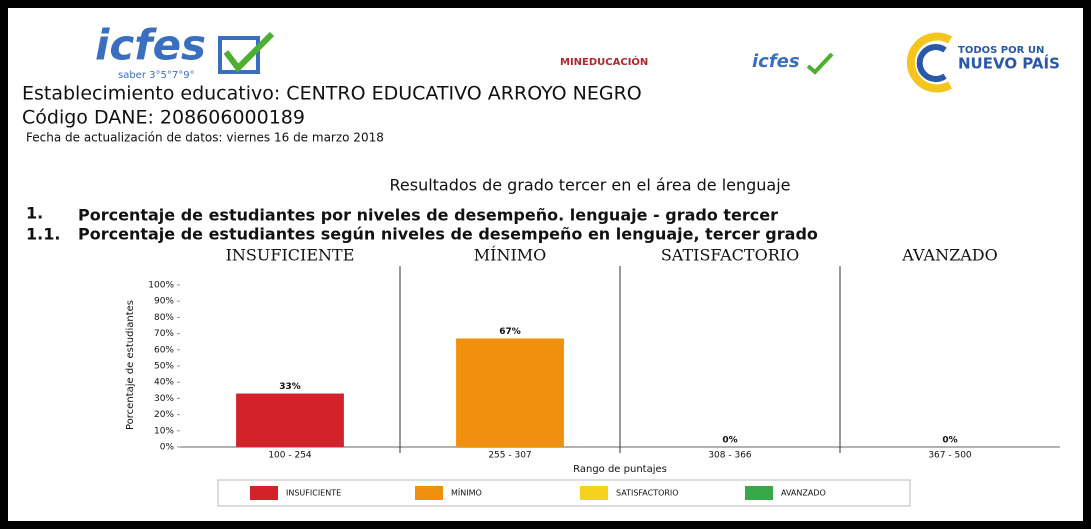  What do you see at coordinates (647, 493) in the screenshot?
I see `legend-label: SATISFACTORIO` at bounding box center [647, 493].